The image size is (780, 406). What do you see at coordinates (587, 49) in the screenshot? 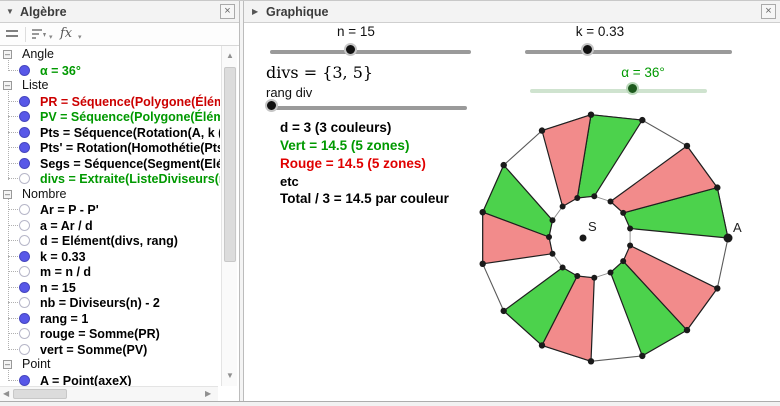
I see `slider-k-knob` at bounding box center [587, 49].